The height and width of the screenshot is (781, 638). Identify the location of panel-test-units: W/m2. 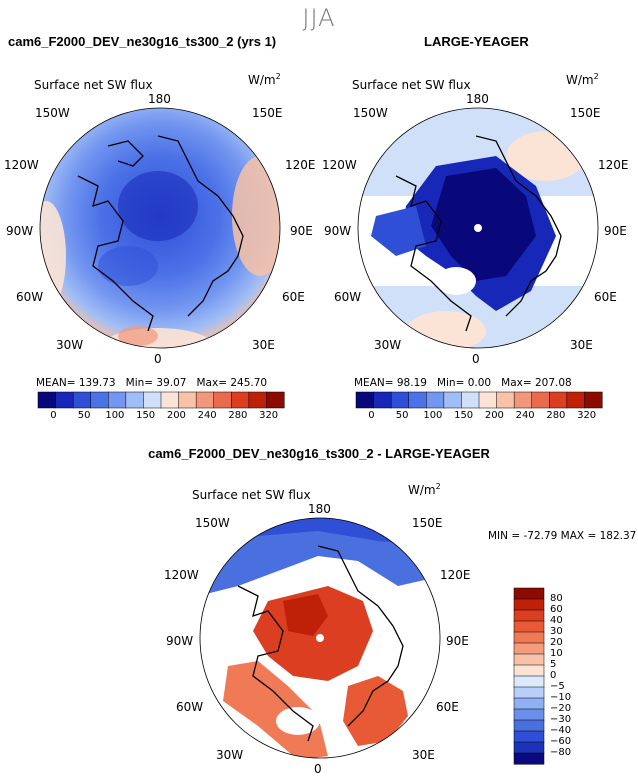
(264, 79).